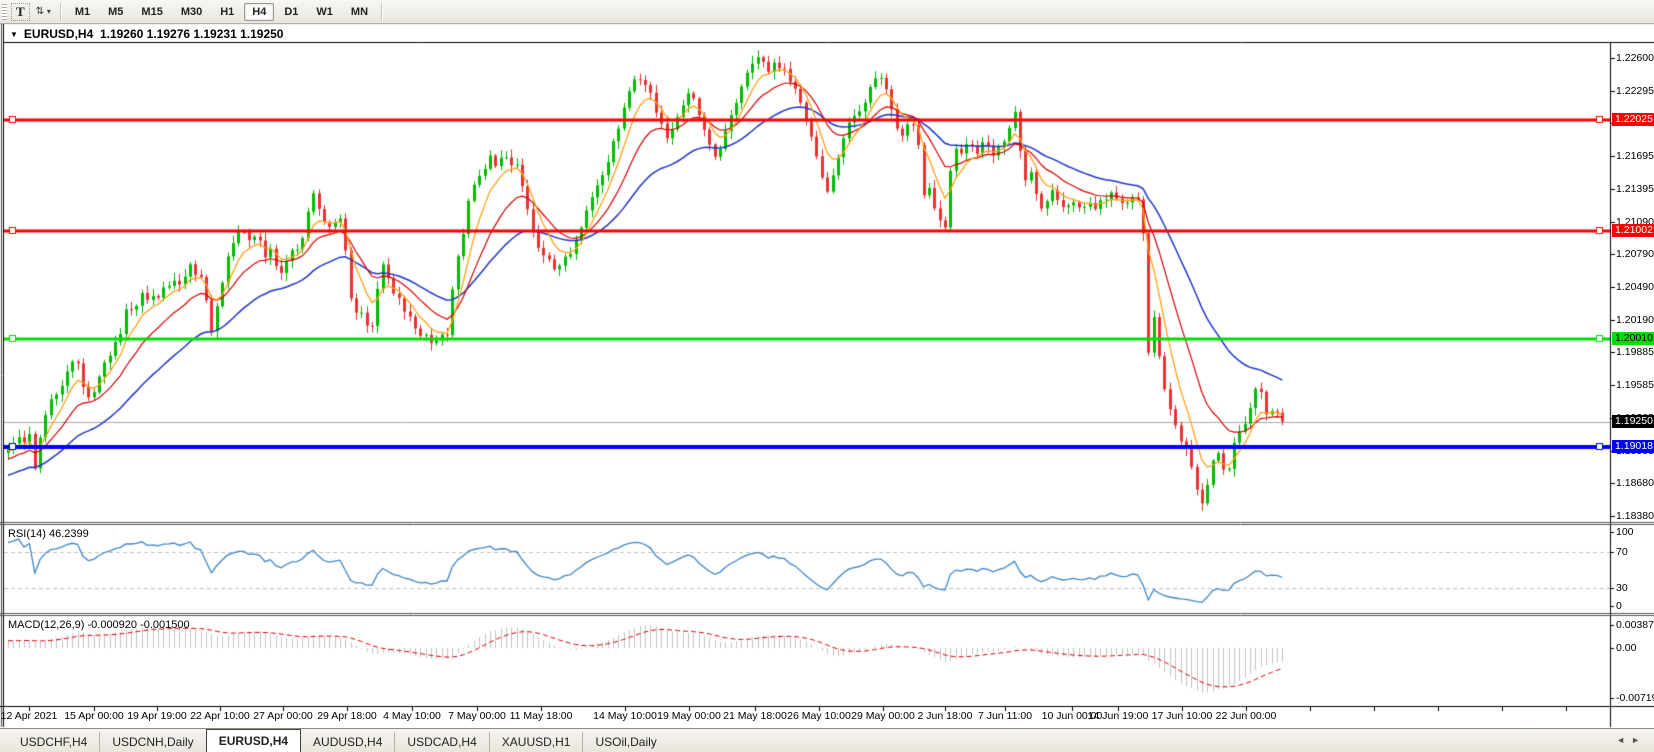 The height and width of the screenshot is (752, 1654). What do you see at coordinates (291, 12) in the screenshot?
I see `timeframe-button-d1: D1` at bounding box center [291, 12].